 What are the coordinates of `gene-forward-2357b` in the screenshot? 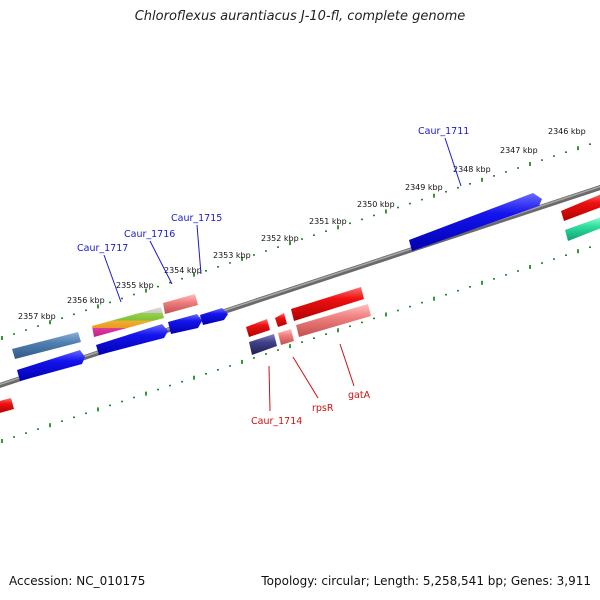 It's located at (51, 365).